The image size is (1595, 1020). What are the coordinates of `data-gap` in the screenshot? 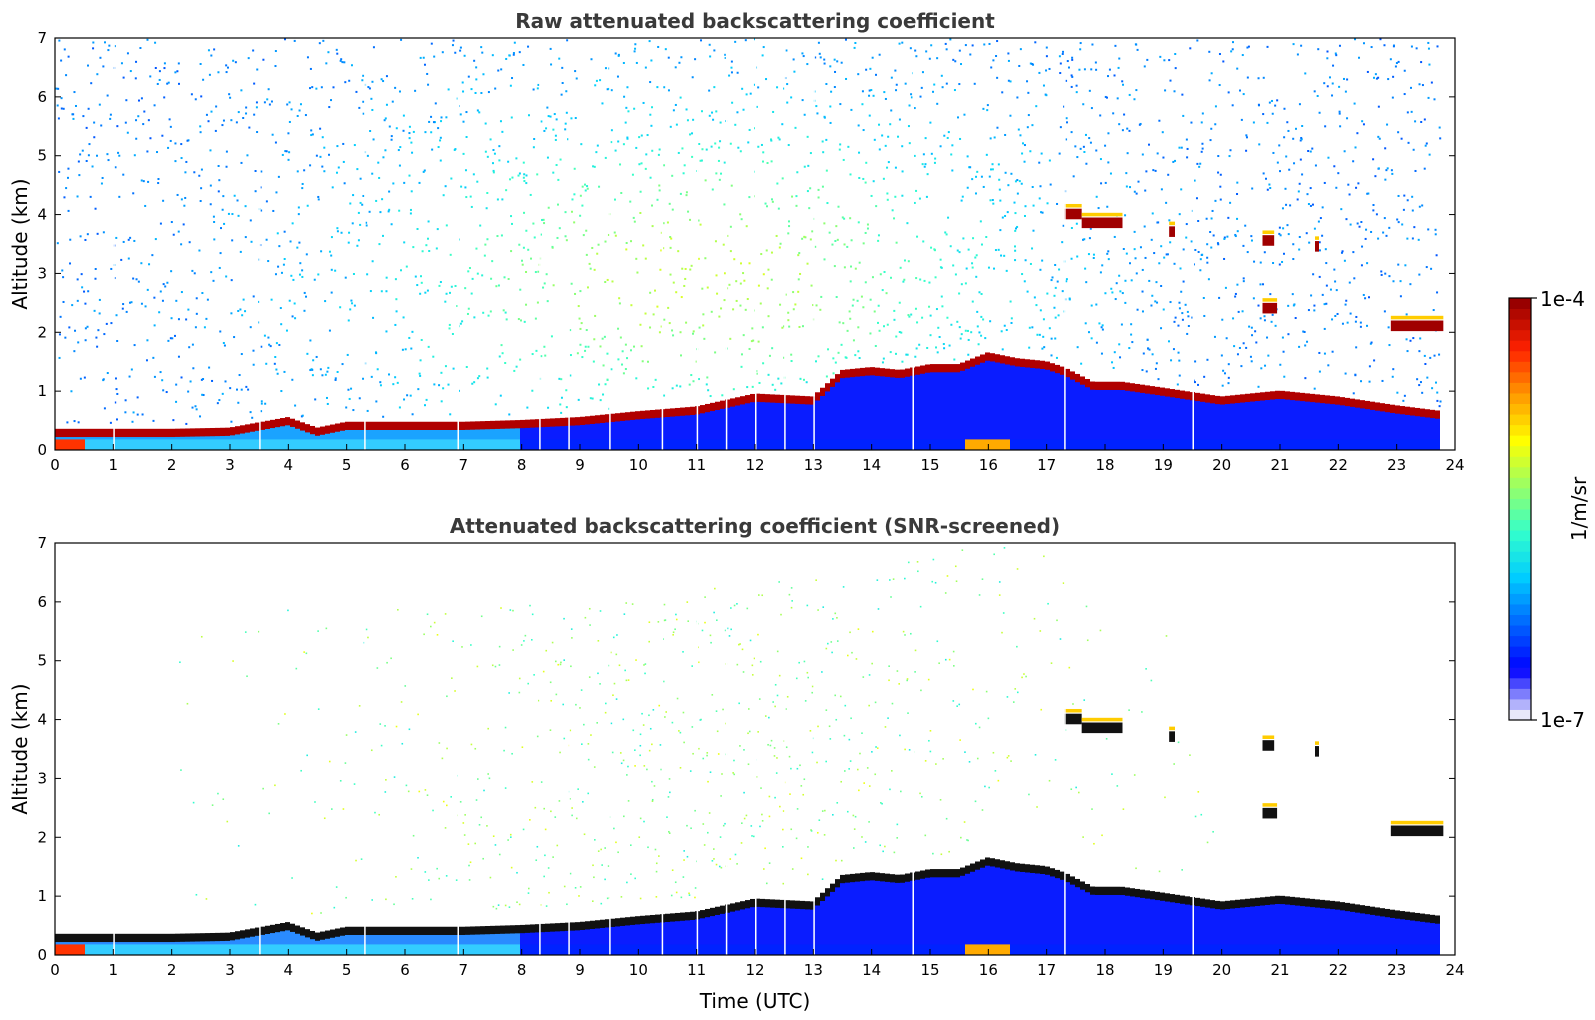 It's located at (114, 244).